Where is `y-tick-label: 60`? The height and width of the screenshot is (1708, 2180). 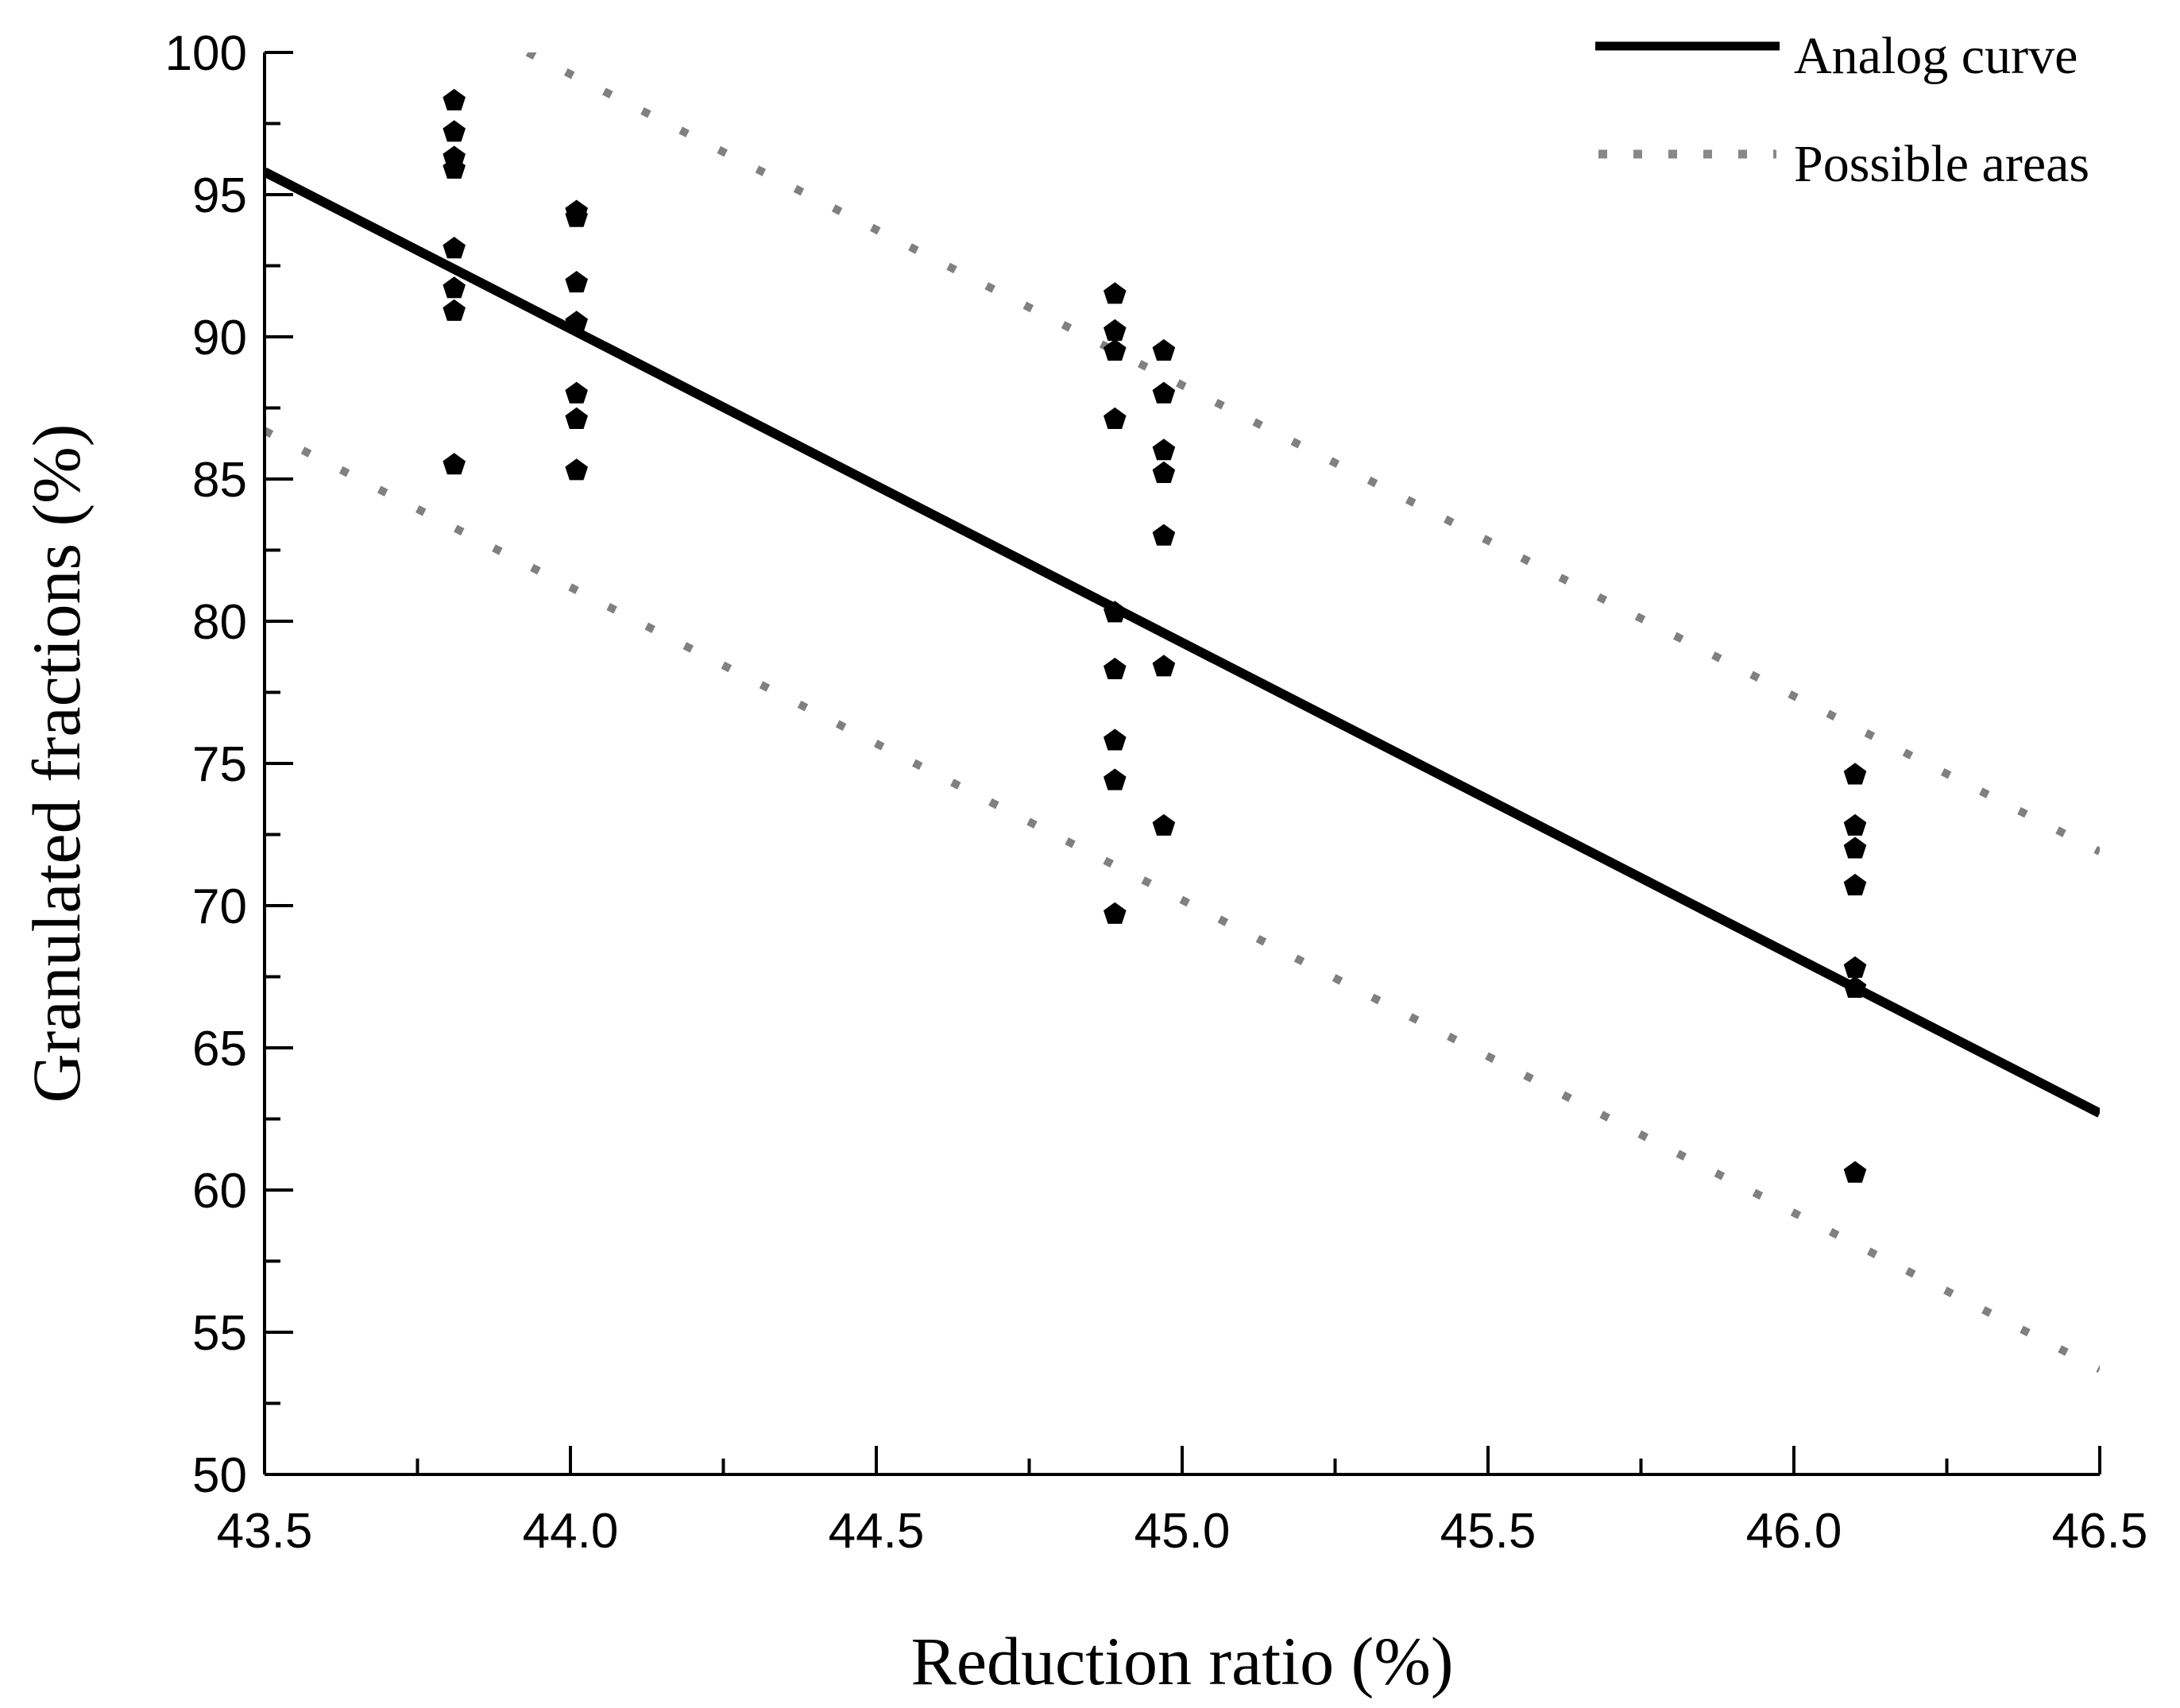
y-tick-label: 60 is located at coordinates (219, 1191).